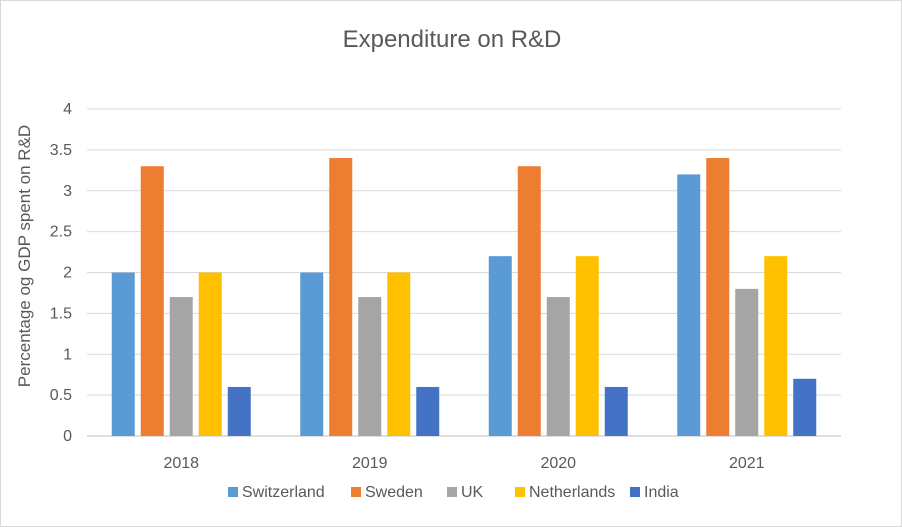  What do you see at coordinates (341, 297) in the screenshot?
I see `bar-sweden-2019` at bounding box center [341, 297].